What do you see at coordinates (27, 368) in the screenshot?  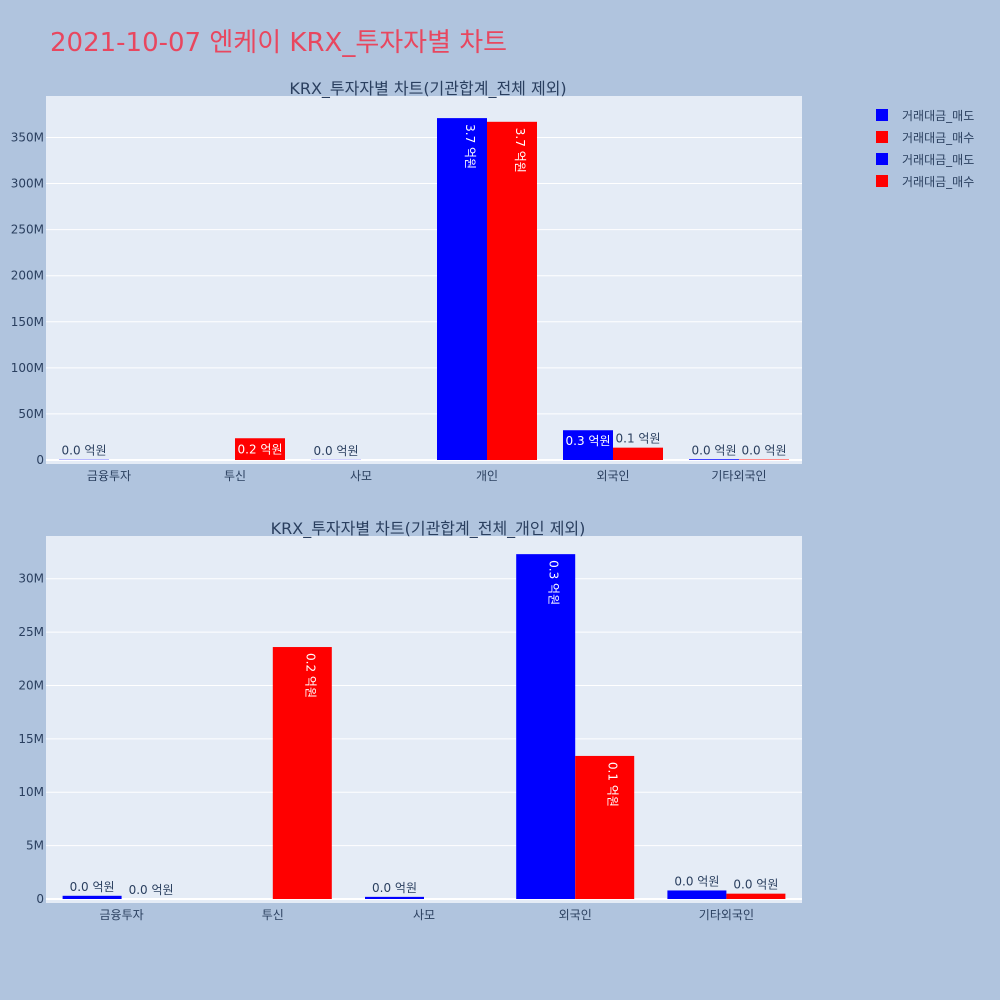 I see `y-tick-label: 100M` at bounding box center [27, 368].